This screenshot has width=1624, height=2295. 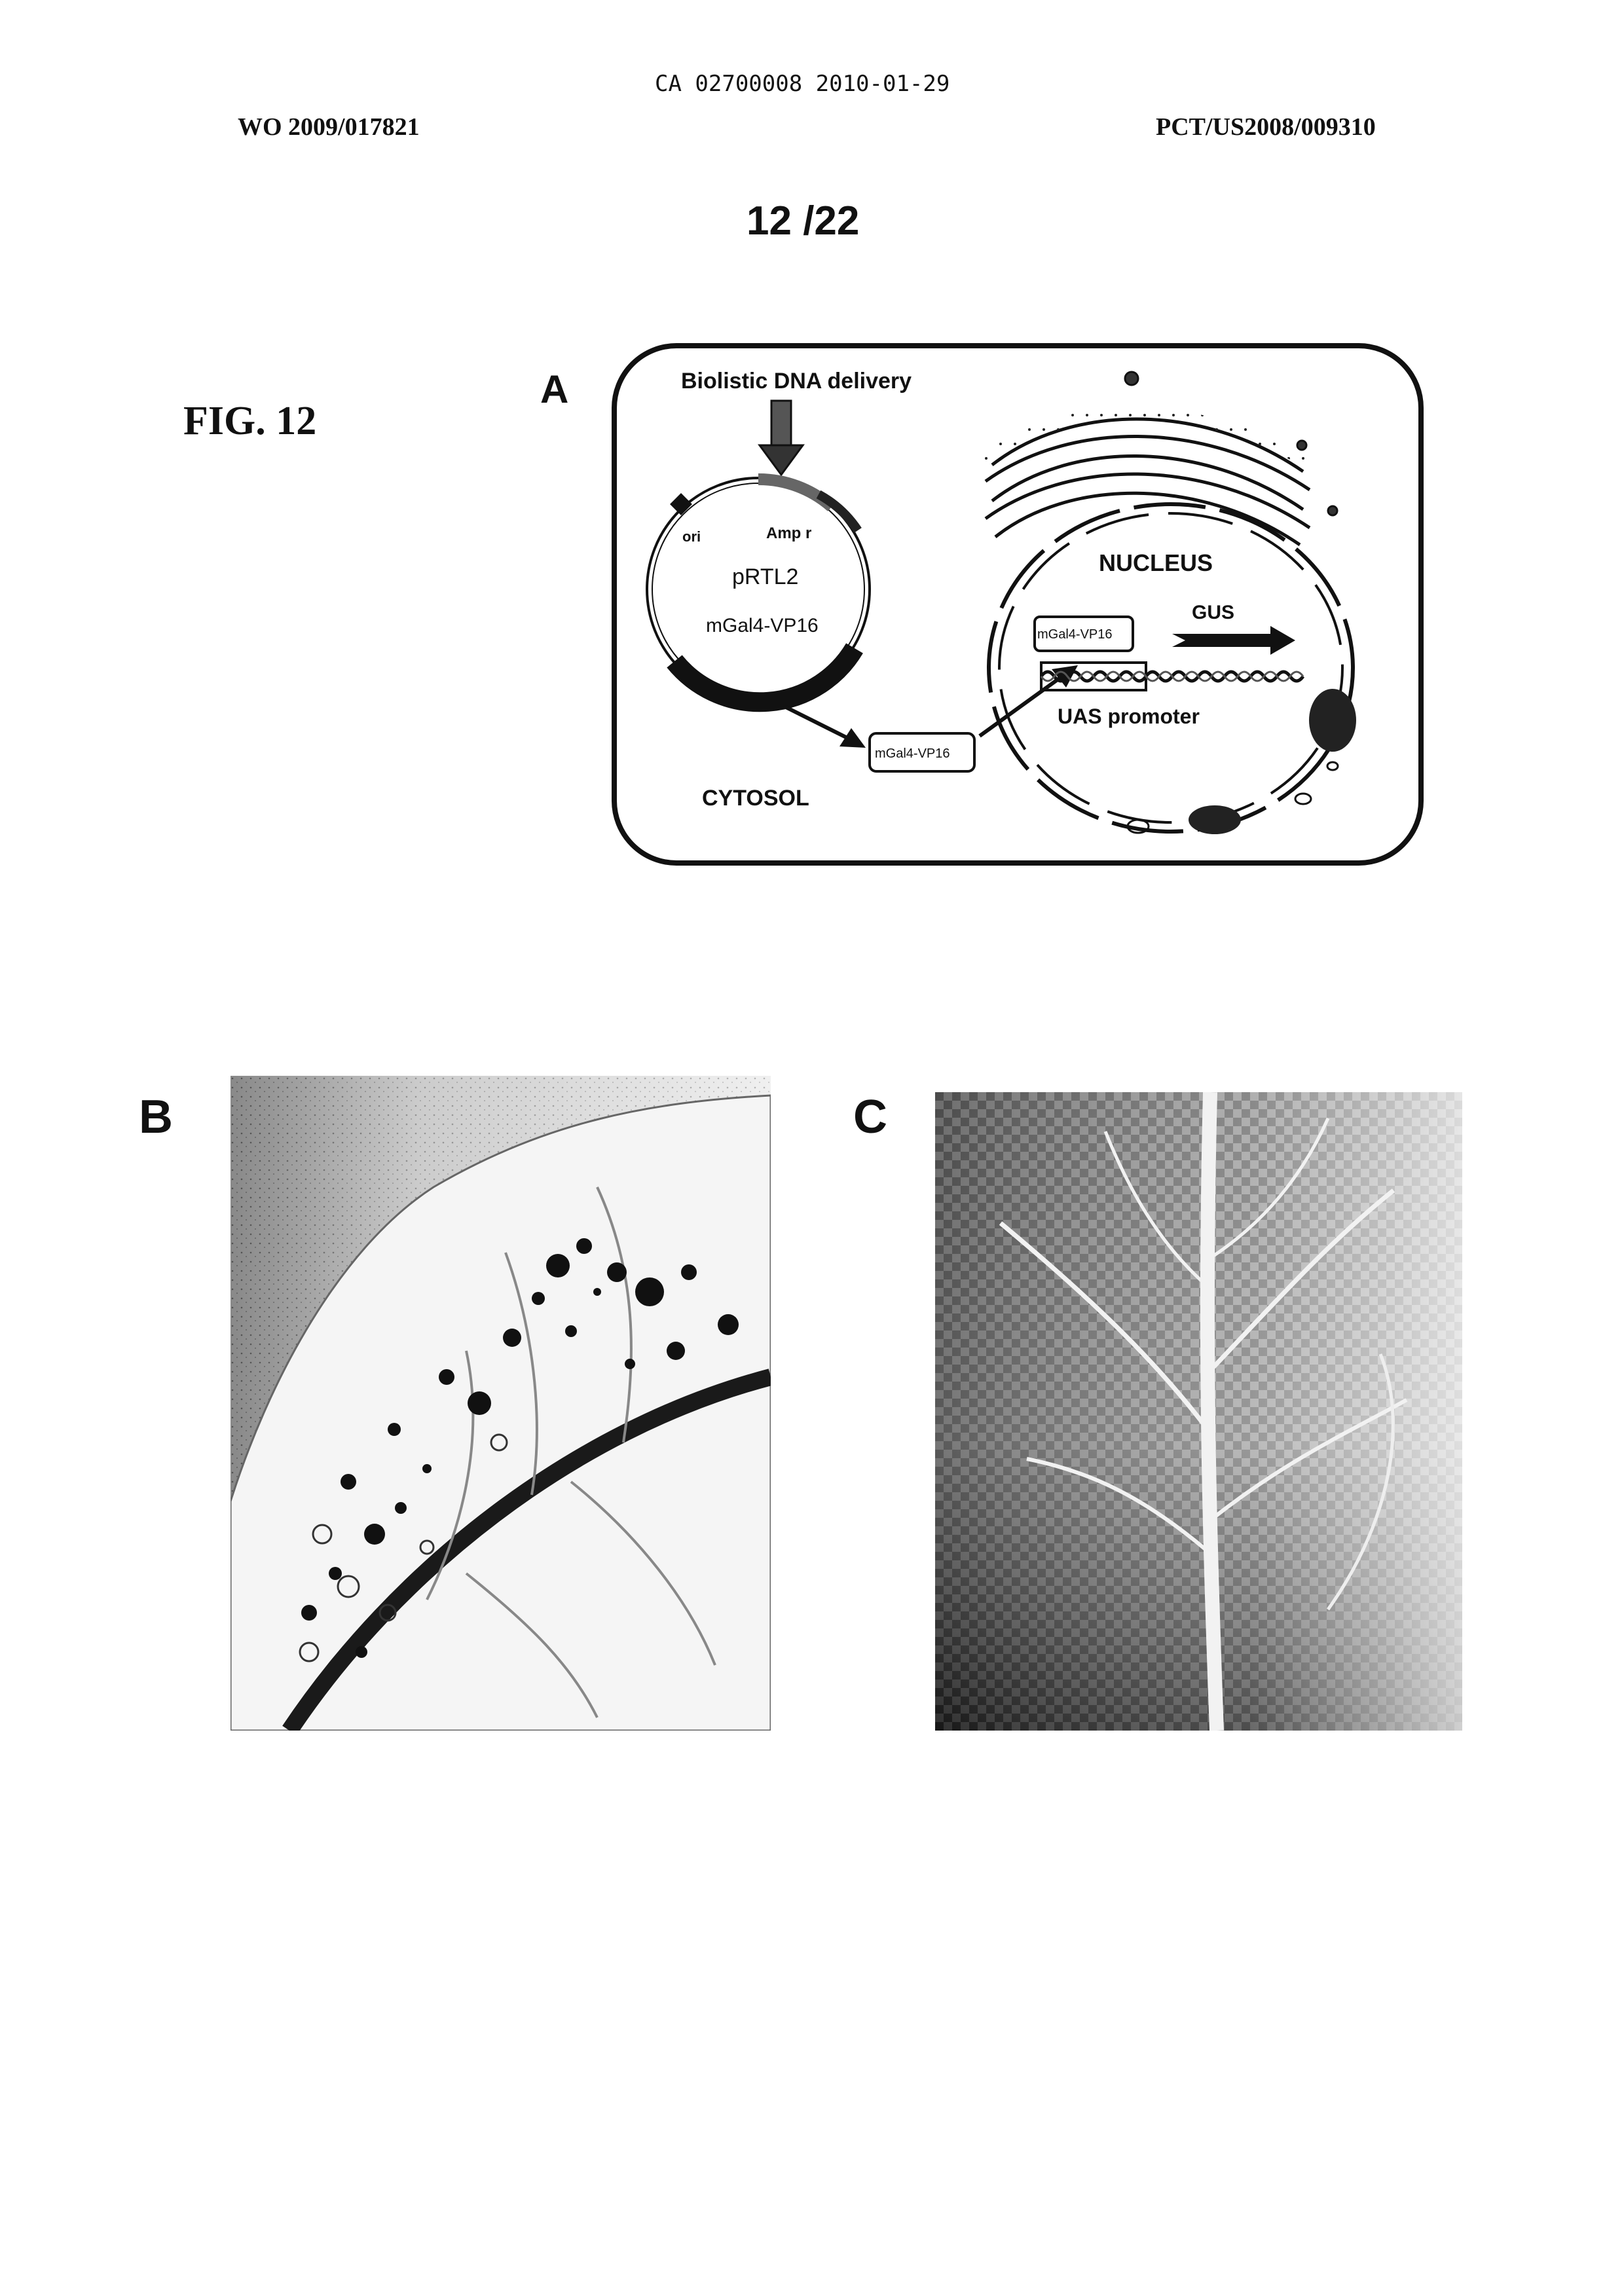 I want to click on panel-b-leaf-photo, so click(x=501, y=1403).